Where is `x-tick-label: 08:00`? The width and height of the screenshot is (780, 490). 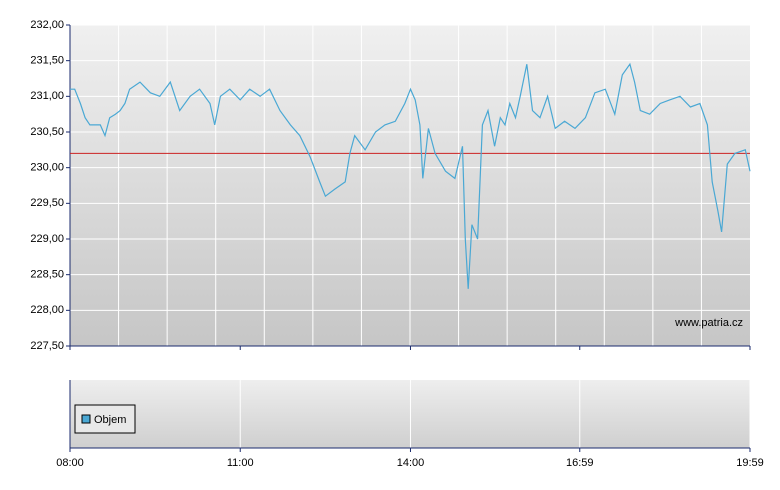 x-tick-label: 08:00 is located at coordinates (70, 463).